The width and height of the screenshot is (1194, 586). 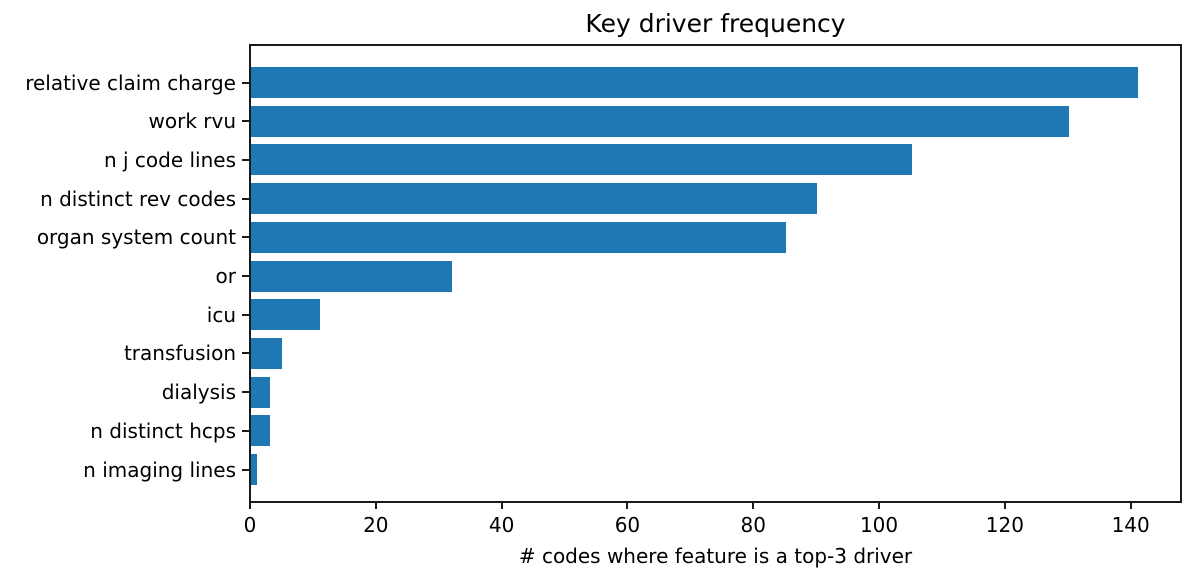 I want to click on x-tick-label-40: 40, so click(x=501, y=525).